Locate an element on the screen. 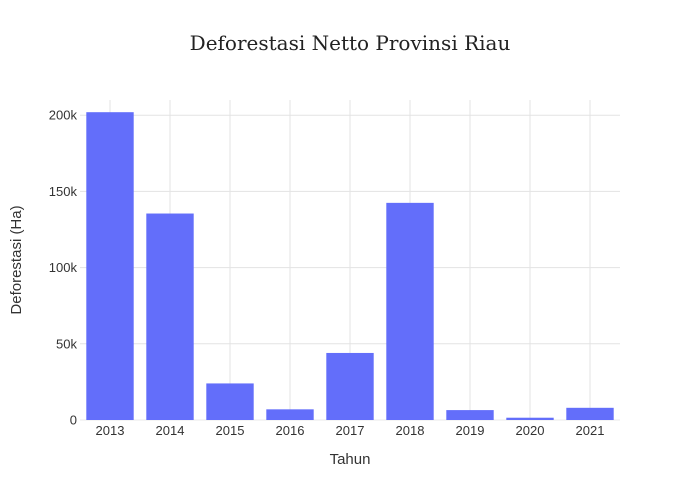  y-tick-label: 200k is located at coordinates (63, 115).